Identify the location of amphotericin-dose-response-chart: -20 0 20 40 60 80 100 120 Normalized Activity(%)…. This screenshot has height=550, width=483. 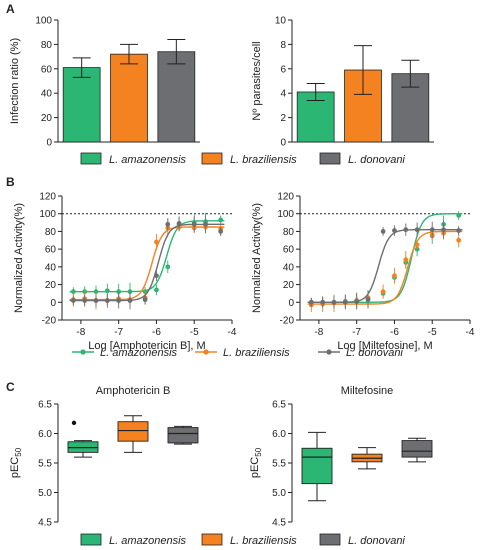
(125, 272).